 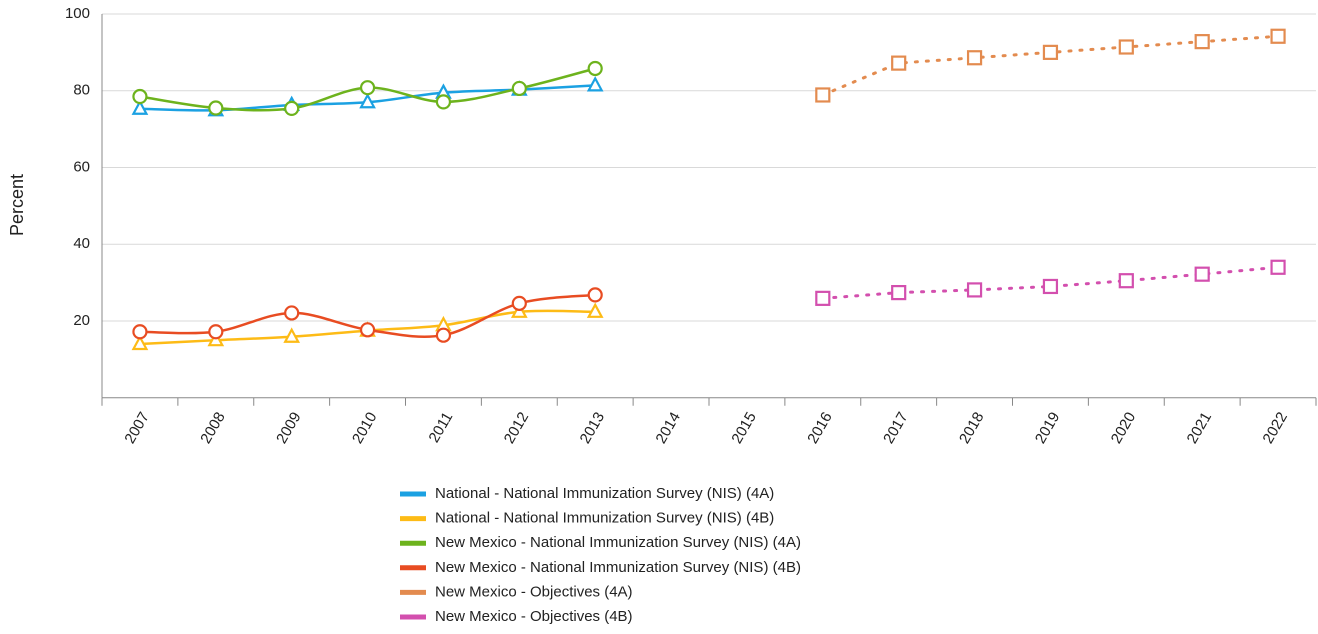 What do you see at coordinates (81, 243) in the screenshot?
I see `y-tick-label: 40` at bounding box center [81, 243].